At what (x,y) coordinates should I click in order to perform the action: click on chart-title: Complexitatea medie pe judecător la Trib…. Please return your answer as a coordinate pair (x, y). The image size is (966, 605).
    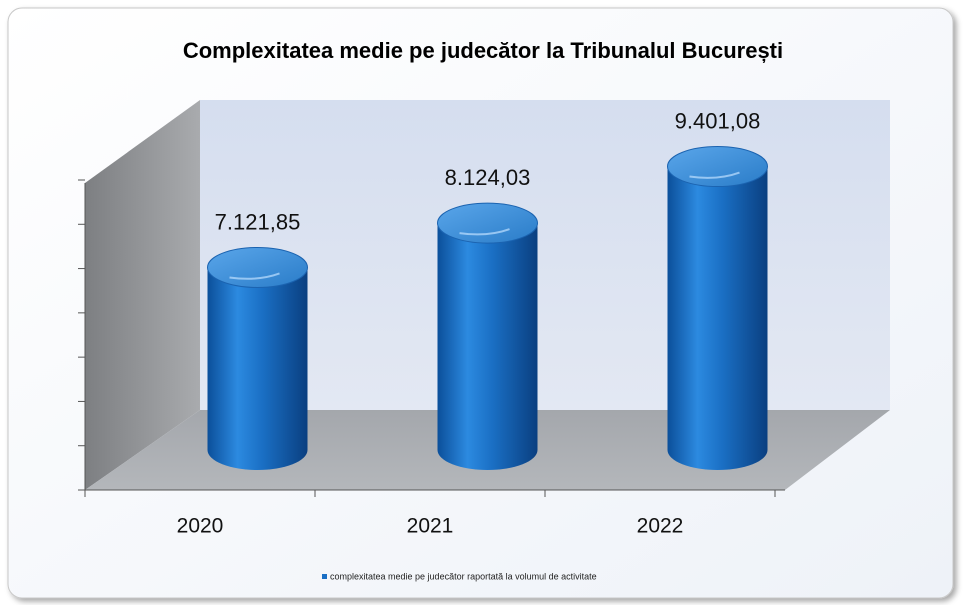
    Looking at the image, I should click on (483, 50).